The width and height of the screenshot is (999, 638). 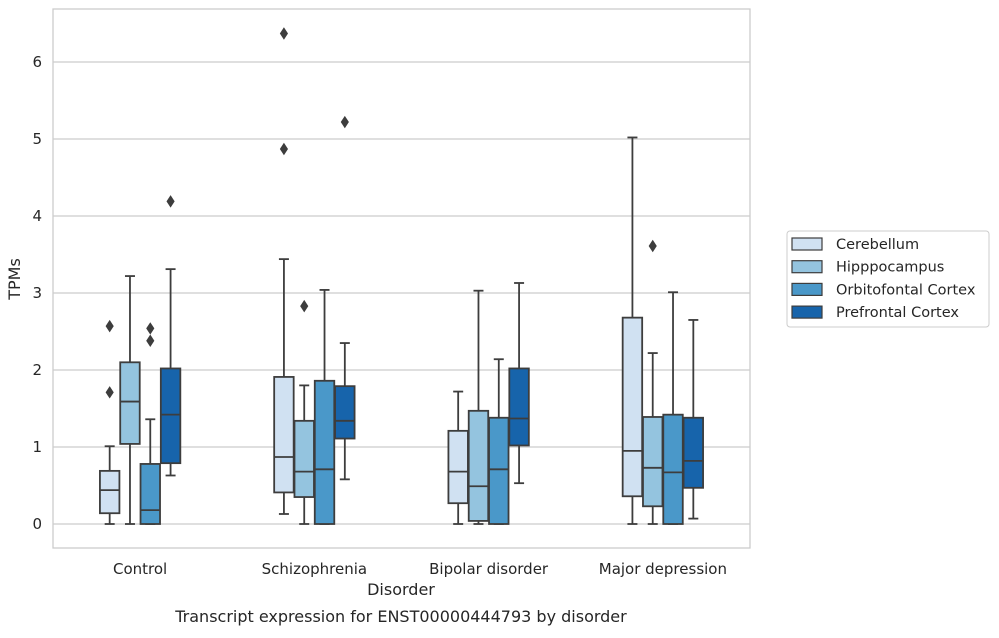 I want to click on y-tick-labels: 0 1 2 3 4 5 6, so click(x=37, y=293).